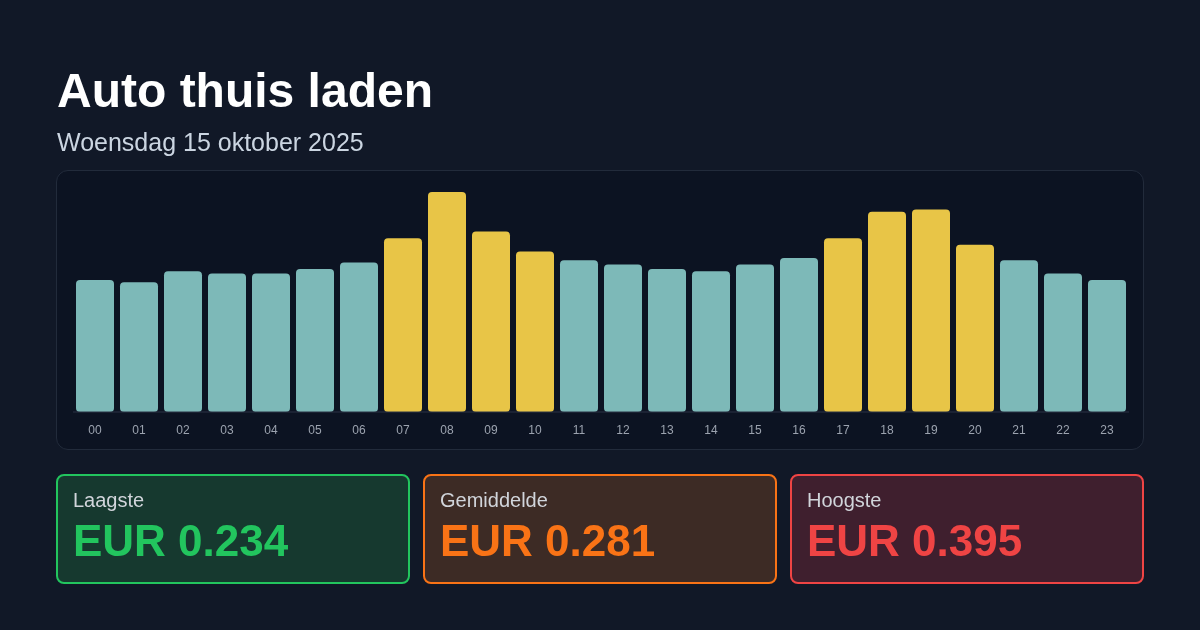 This screenshot has height=630, width=1200. I want to click on x-tick-label: 03, so click(227, 429).